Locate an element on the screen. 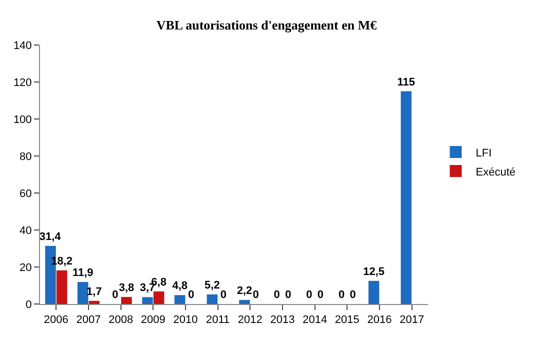  x-tick-label: 2017 is located at coordinates (412, 320).